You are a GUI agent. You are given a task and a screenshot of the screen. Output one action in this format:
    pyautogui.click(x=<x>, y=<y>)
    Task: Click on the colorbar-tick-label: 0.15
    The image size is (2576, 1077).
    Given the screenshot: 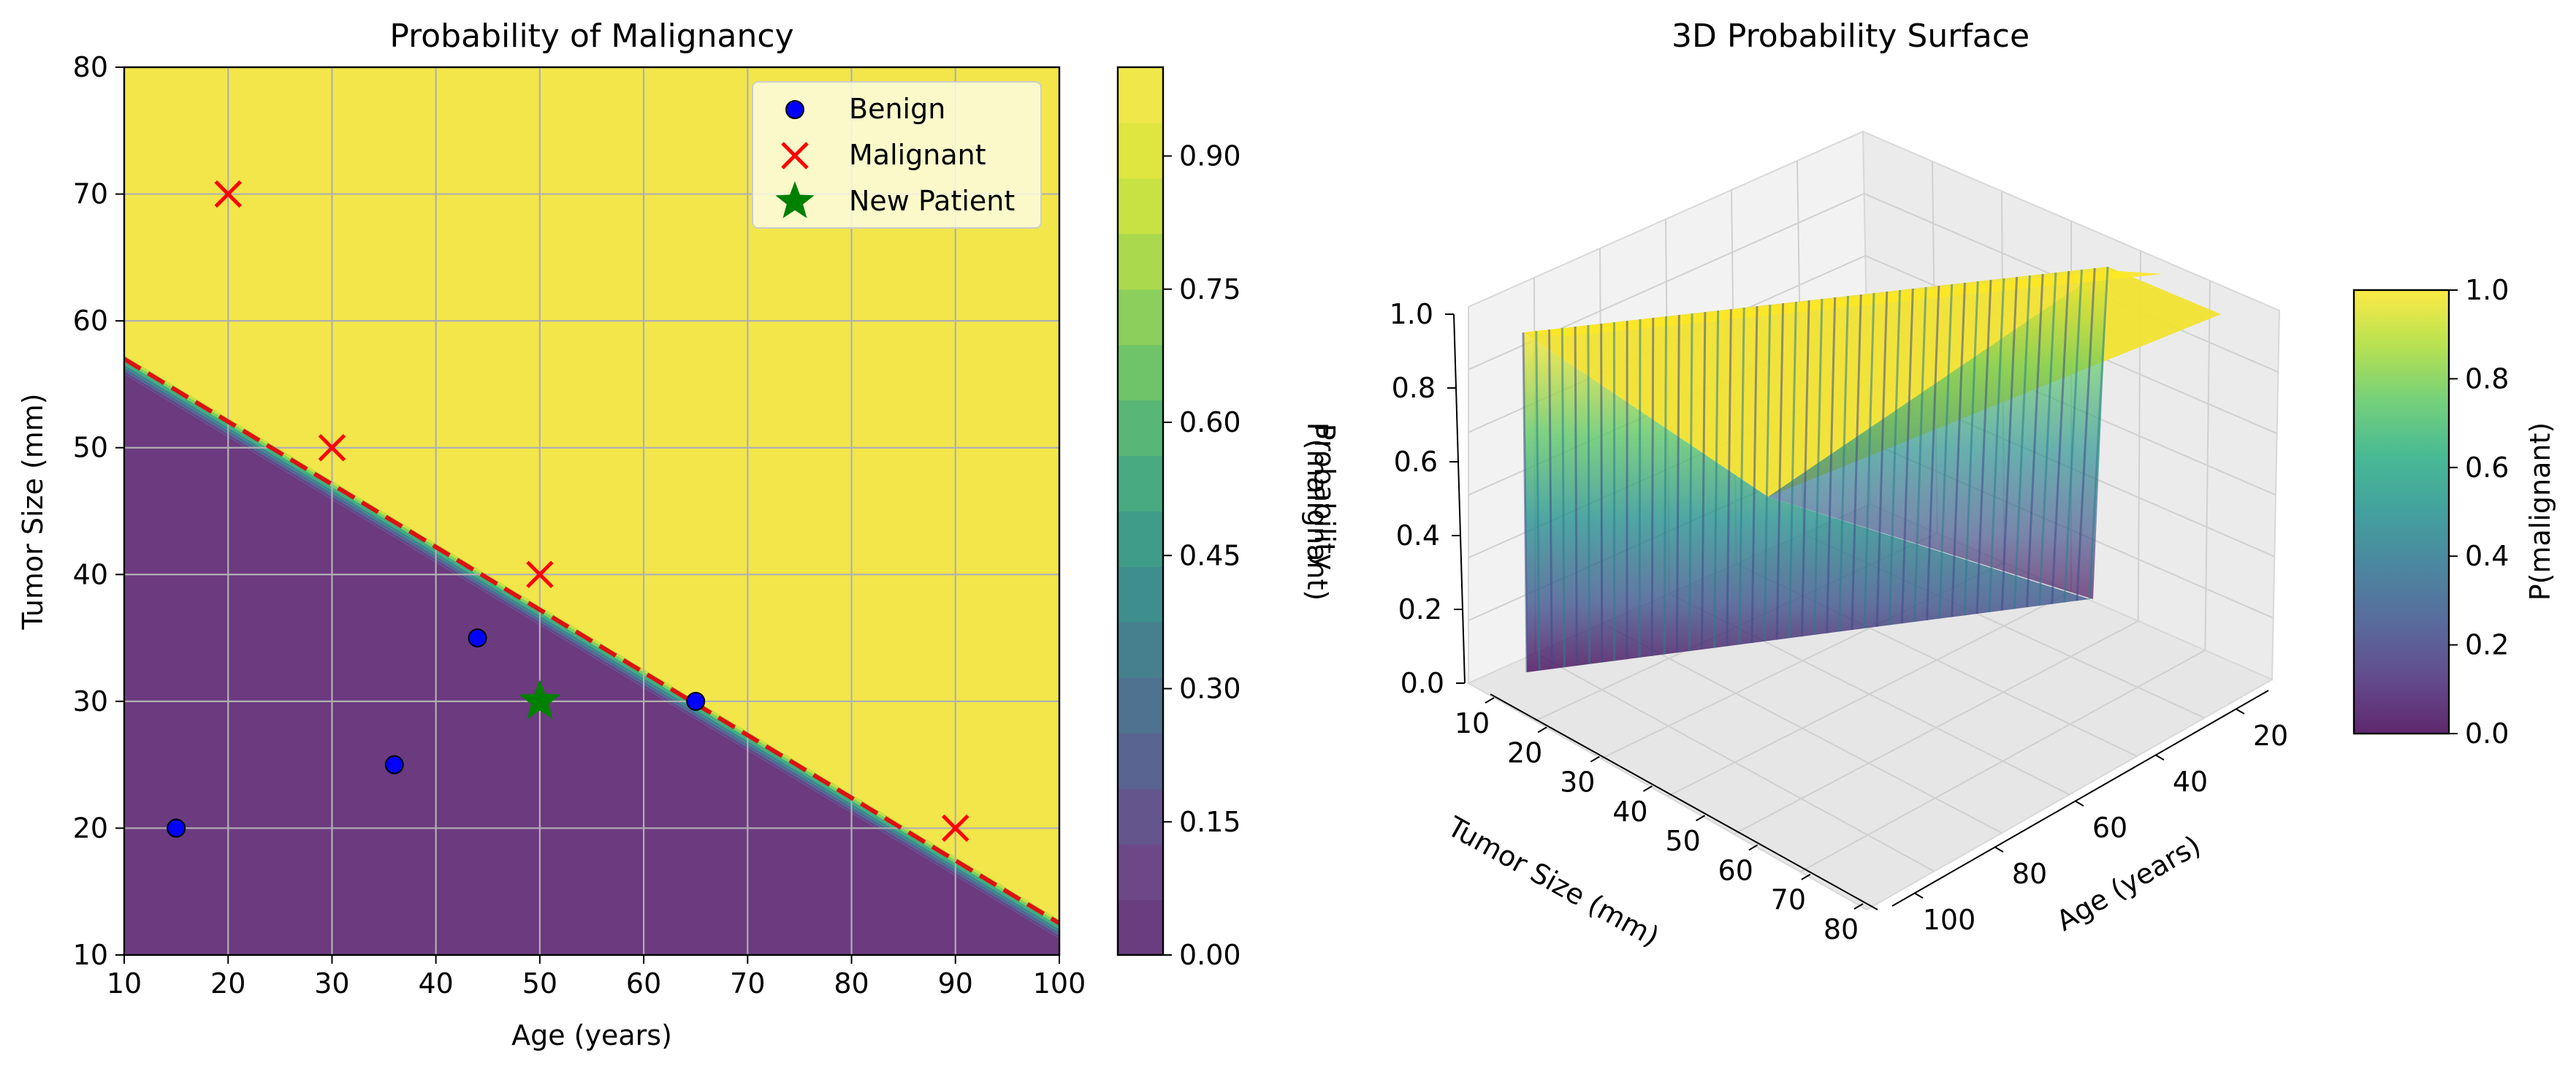 What is the action you would take?
    pyautogui.click(x=1210, y=822)
    